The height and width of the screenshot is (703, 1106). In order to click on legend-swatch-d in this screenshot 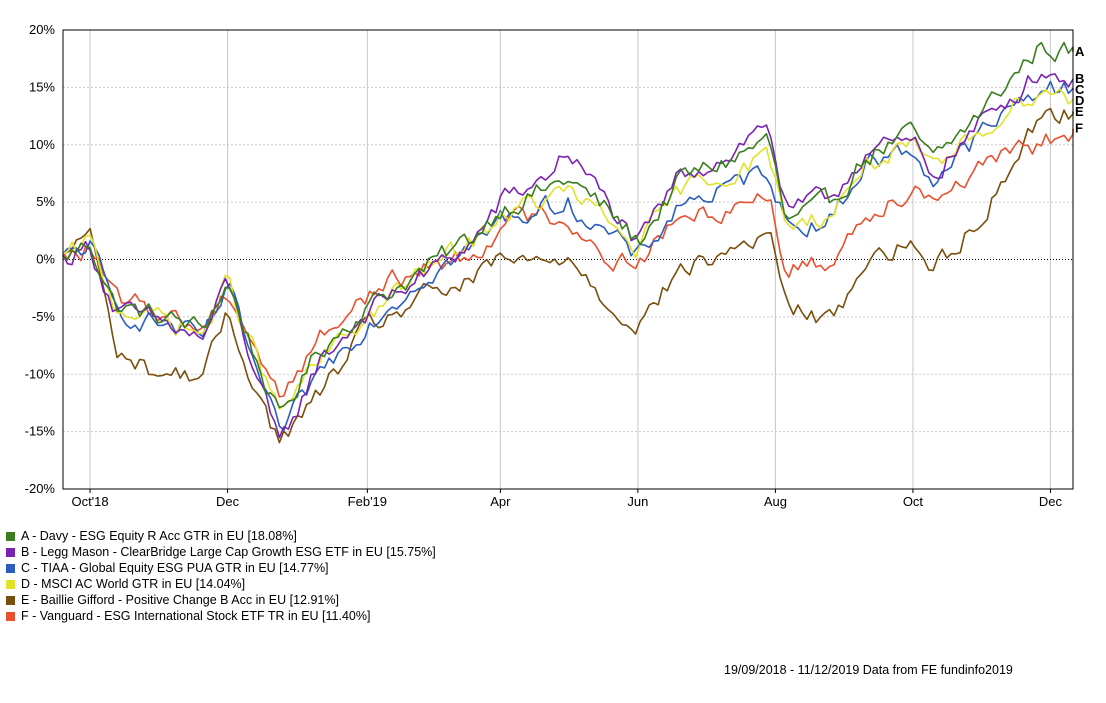, I will do `click(10, 584)`.